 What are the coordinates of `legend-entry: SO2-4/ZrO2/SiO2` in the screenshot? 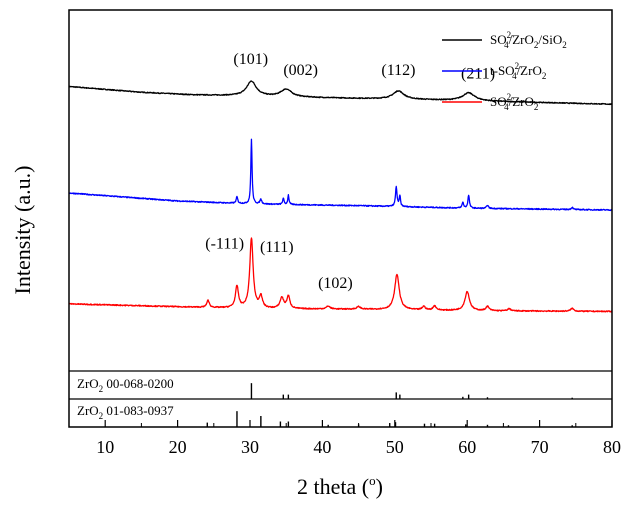 It's located at (528, 40).